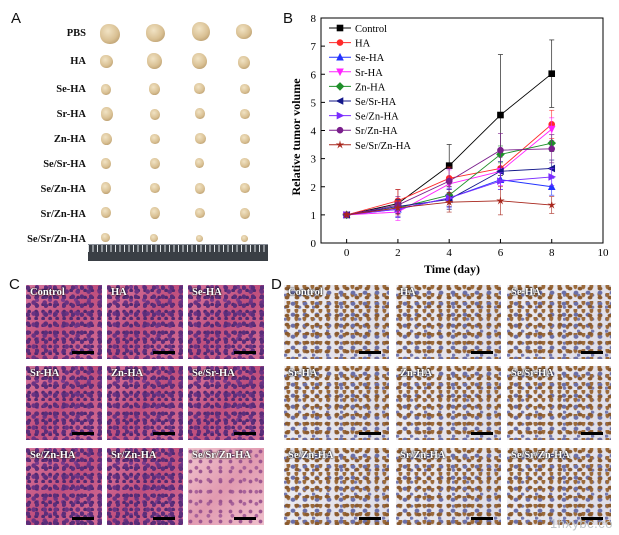 The image size is (619, 535). What do you see at coordinates (314, 75) in the screenshot?
I see `y-tick-label: 6` at bounding box center [314, 75].